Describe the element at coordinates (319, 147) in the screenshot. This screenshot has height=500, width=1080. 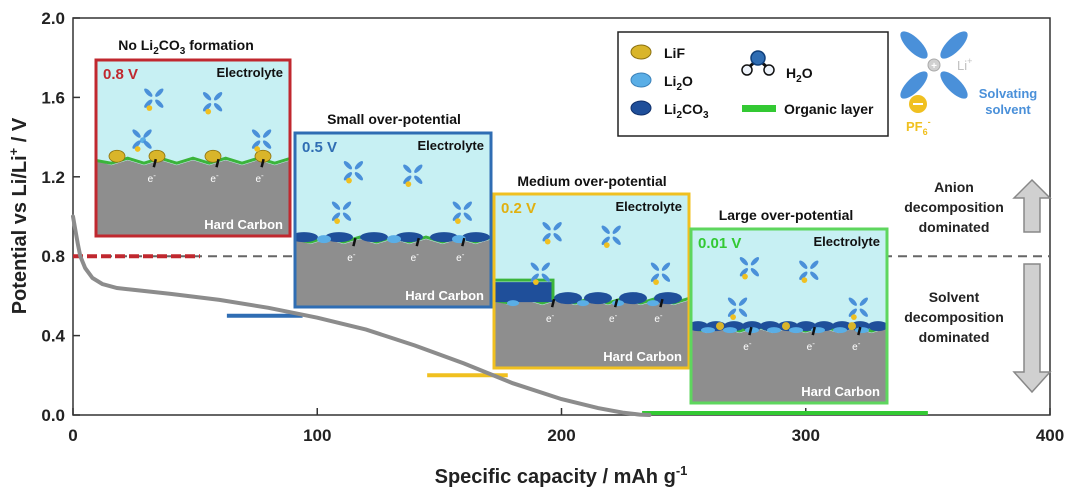
I see `panel-voltage-label: 0.5 V` at that location.